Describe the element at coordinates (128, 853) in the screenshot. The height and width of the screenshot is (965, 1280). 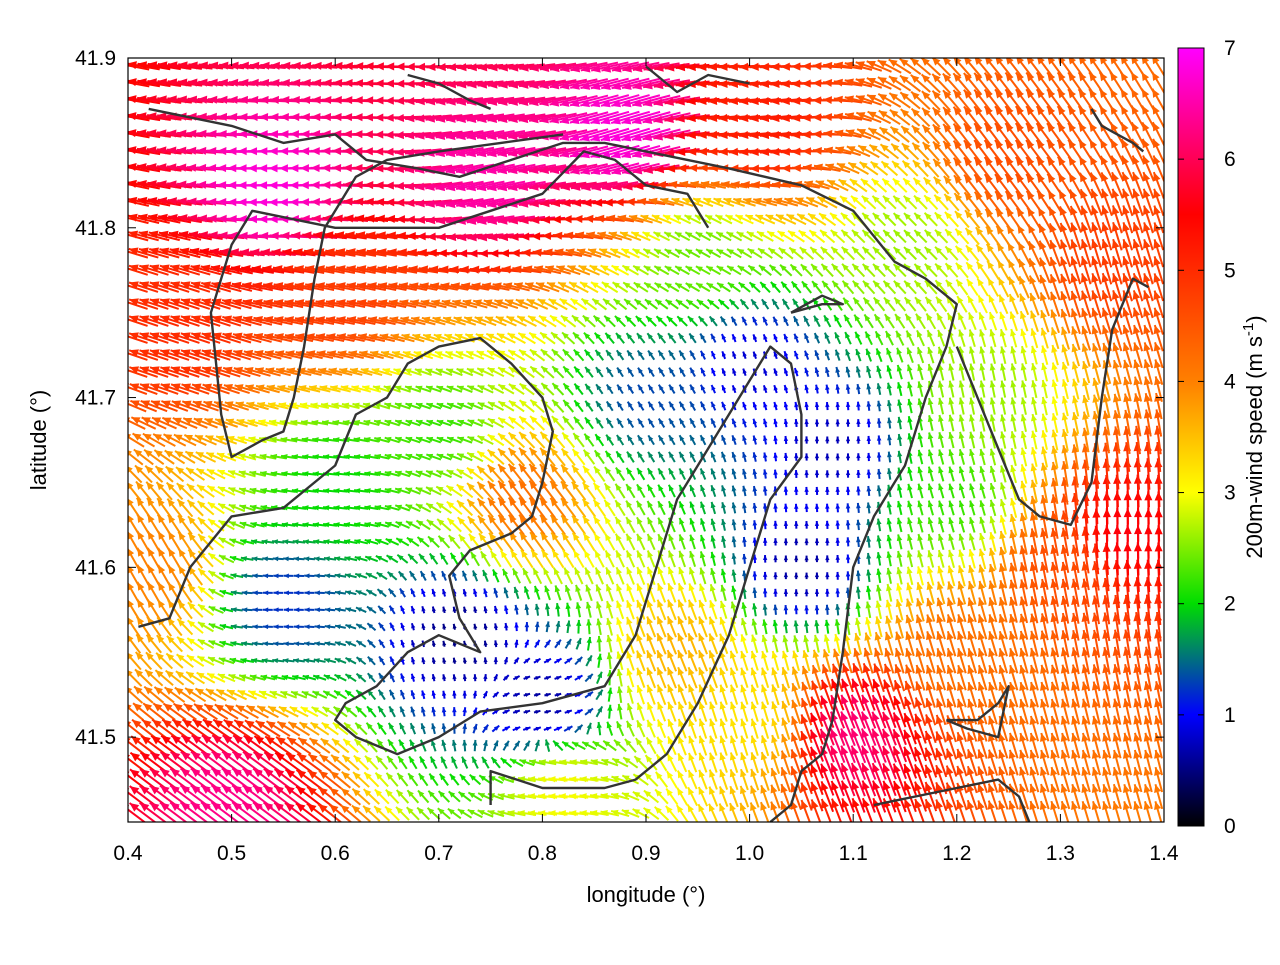
I see `x-tick-label: 0.4` at that location.